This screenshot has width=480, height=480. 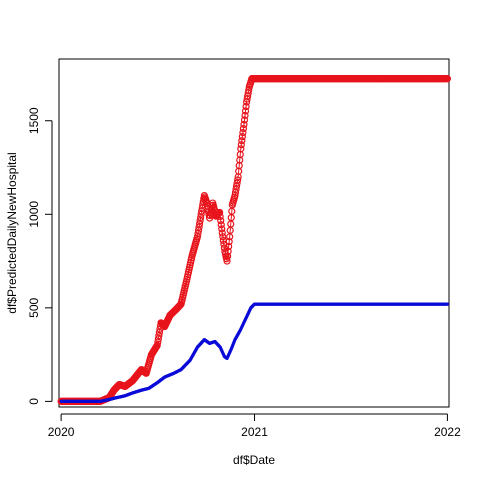 I want to click on y-tick-label: 0, so click(x=34, y=401).